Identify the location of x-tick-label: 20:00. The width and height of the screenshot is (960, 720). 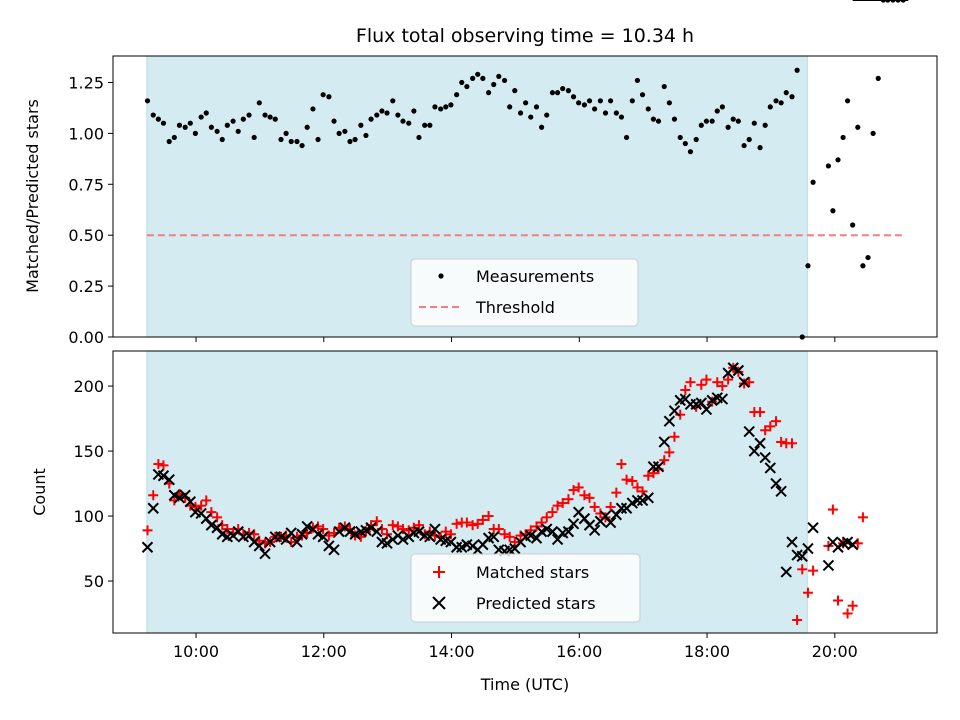
(835, 651).